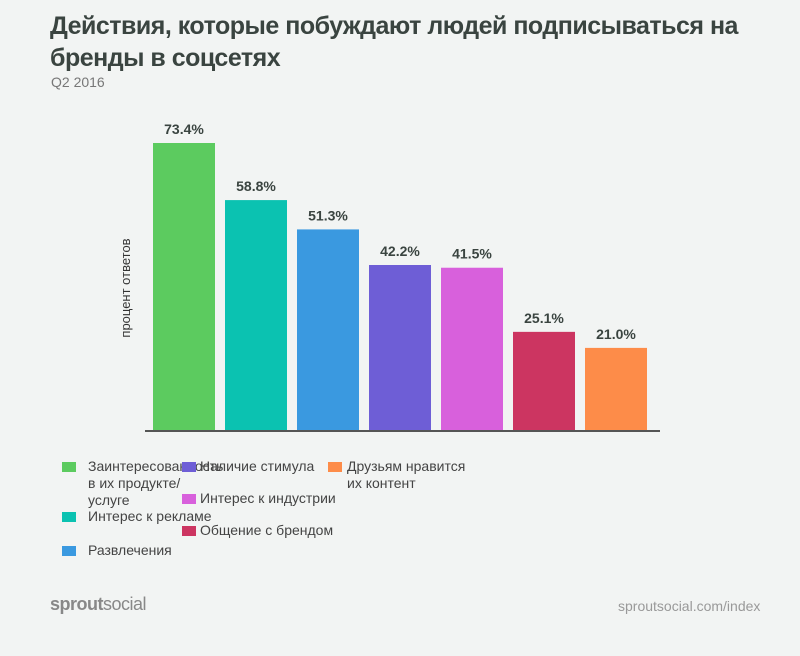 Image resolution: width=800 pixels, height=656 pixels. Describe the element at coordinates (400, 251) in the screenshot. I see `data-label: 42.2%` at that location.